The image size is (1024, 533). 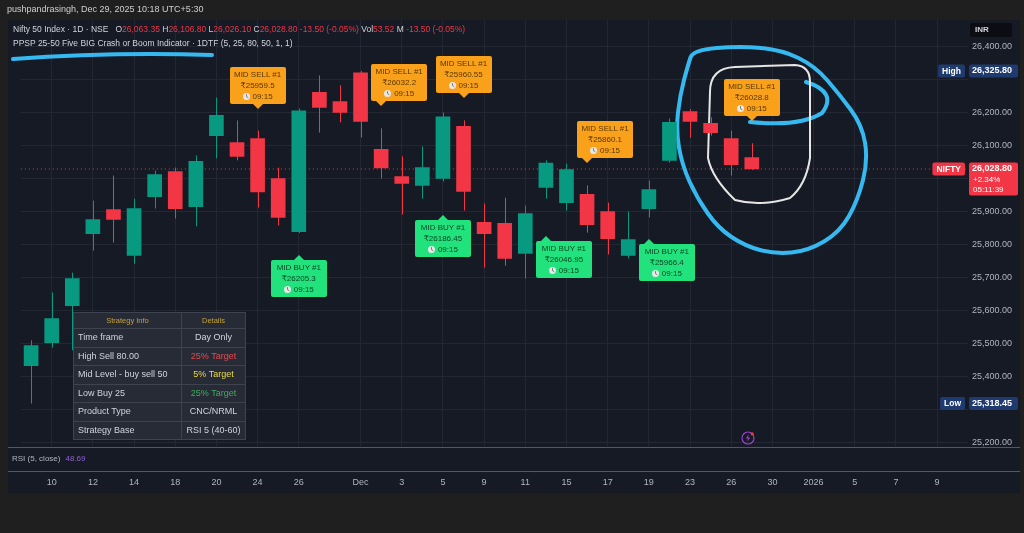 I want to click on annotation: Low Buy 25, so click(x=102, y=392).